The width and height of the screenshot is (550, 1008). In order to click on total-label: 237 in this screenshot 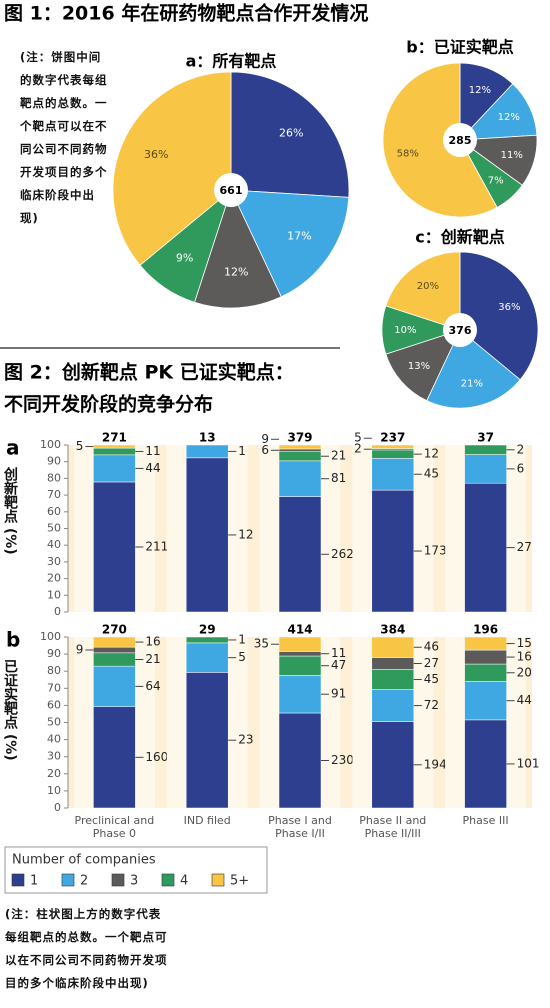, I will do `click(392, 438)`.